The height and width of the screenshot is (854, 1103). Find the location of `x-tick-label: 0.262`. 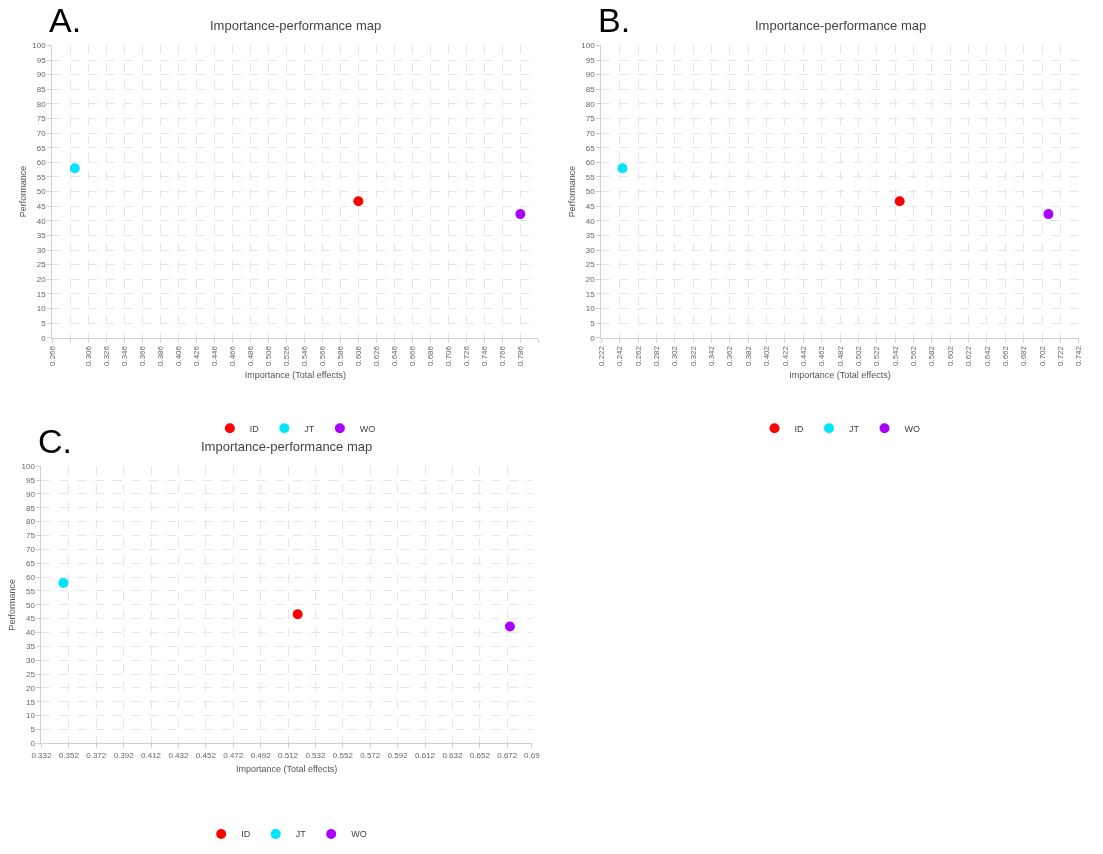

x-tick-label: 0.262 is located at coordinates (638, 356).